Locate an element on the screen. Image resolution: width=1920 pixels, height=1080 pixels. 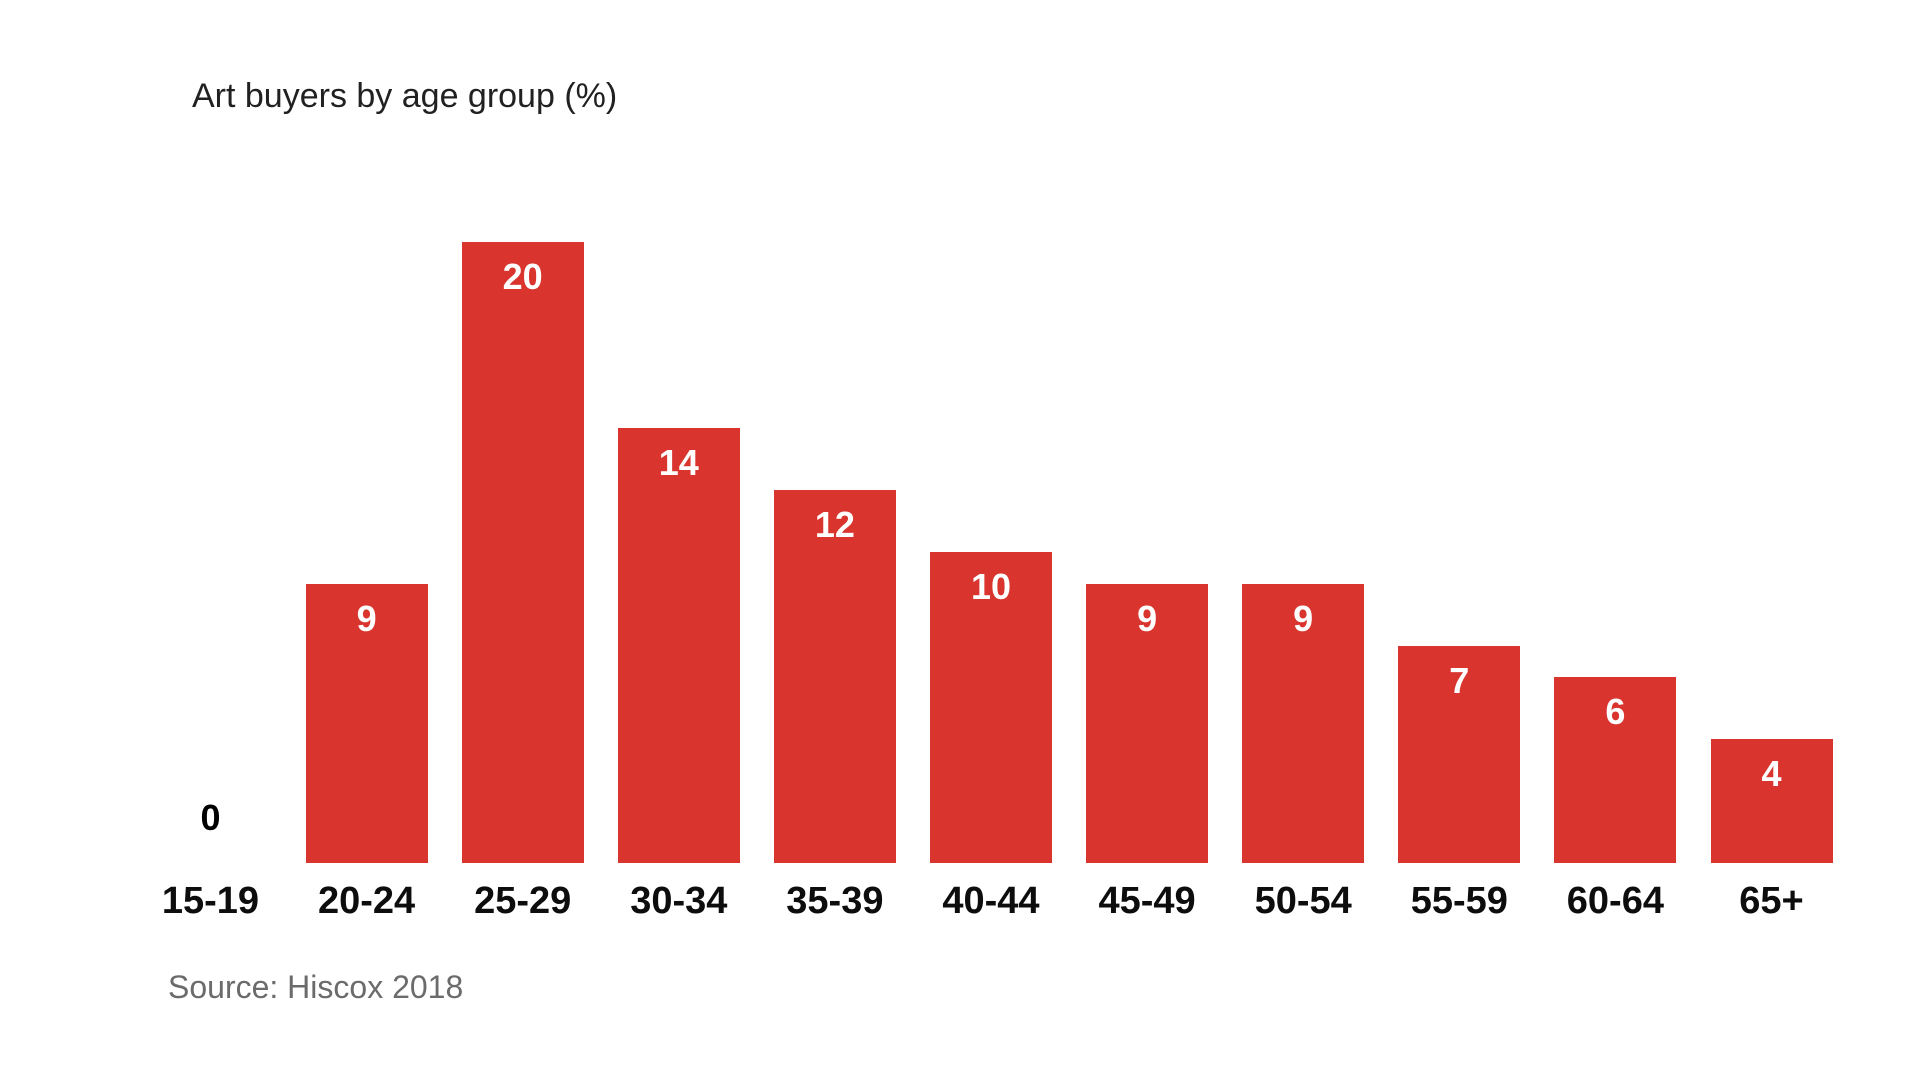
x-axis-tick-label: 35-39 is located at coordinates (835, 901).